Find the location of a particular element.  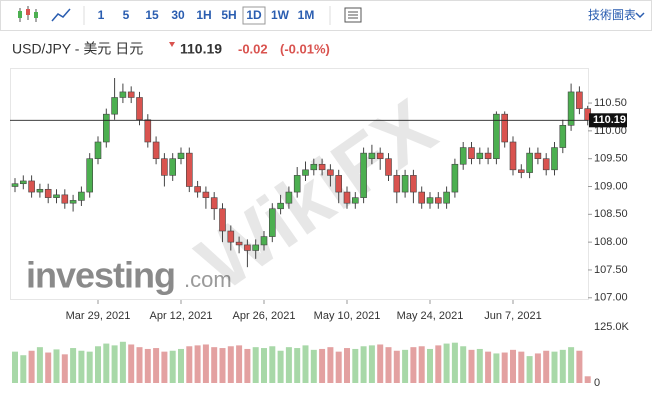

interval-button: 30 is located at coordinates (178, 15).